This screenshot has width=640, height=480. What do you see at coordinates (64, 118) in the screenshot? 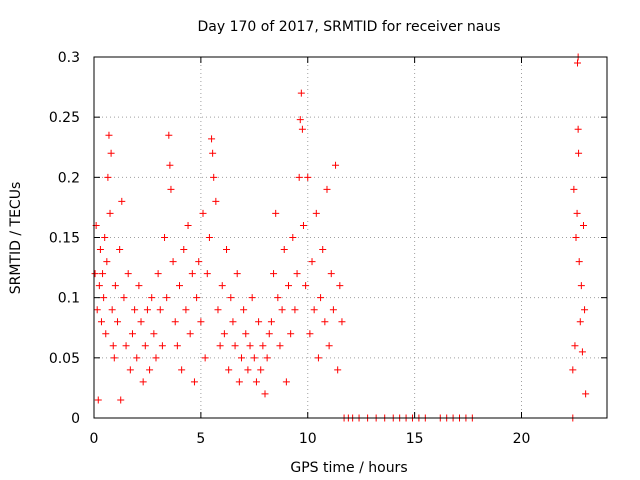
I see `y-tick-label: 0.25` at bounding box center [64, 118].